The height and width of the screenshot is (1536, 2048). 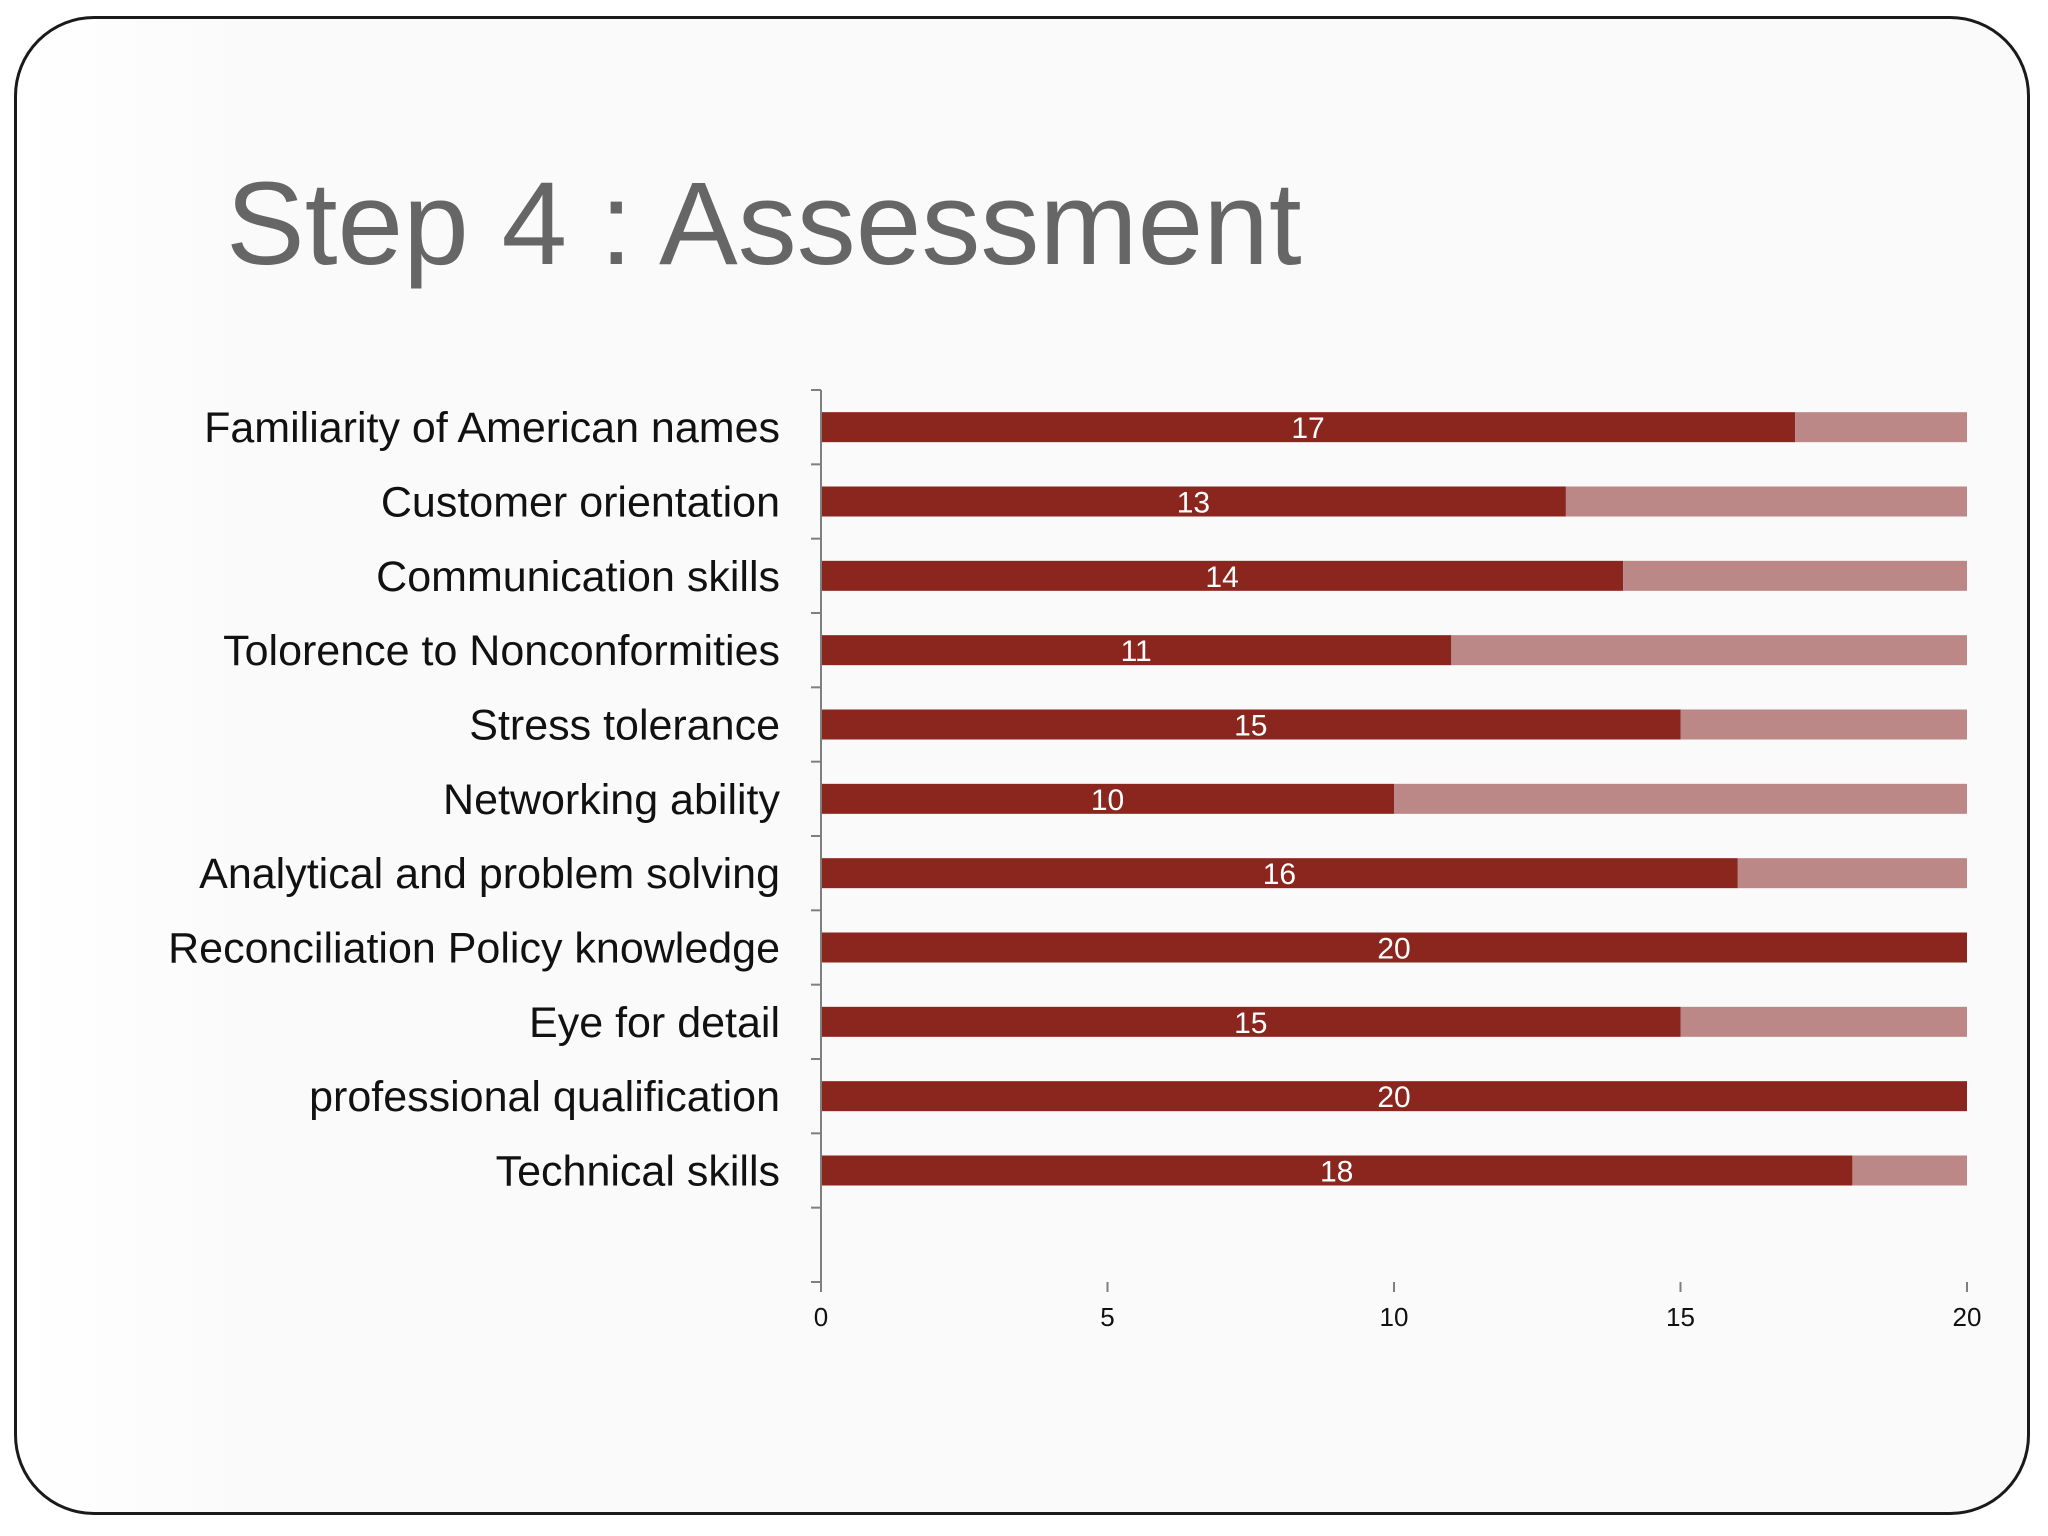 What do you see at coordinates (489, 874) in the screenshot?
I see `category-label: Analytical and problem solving` at bounding box center [489, 874].